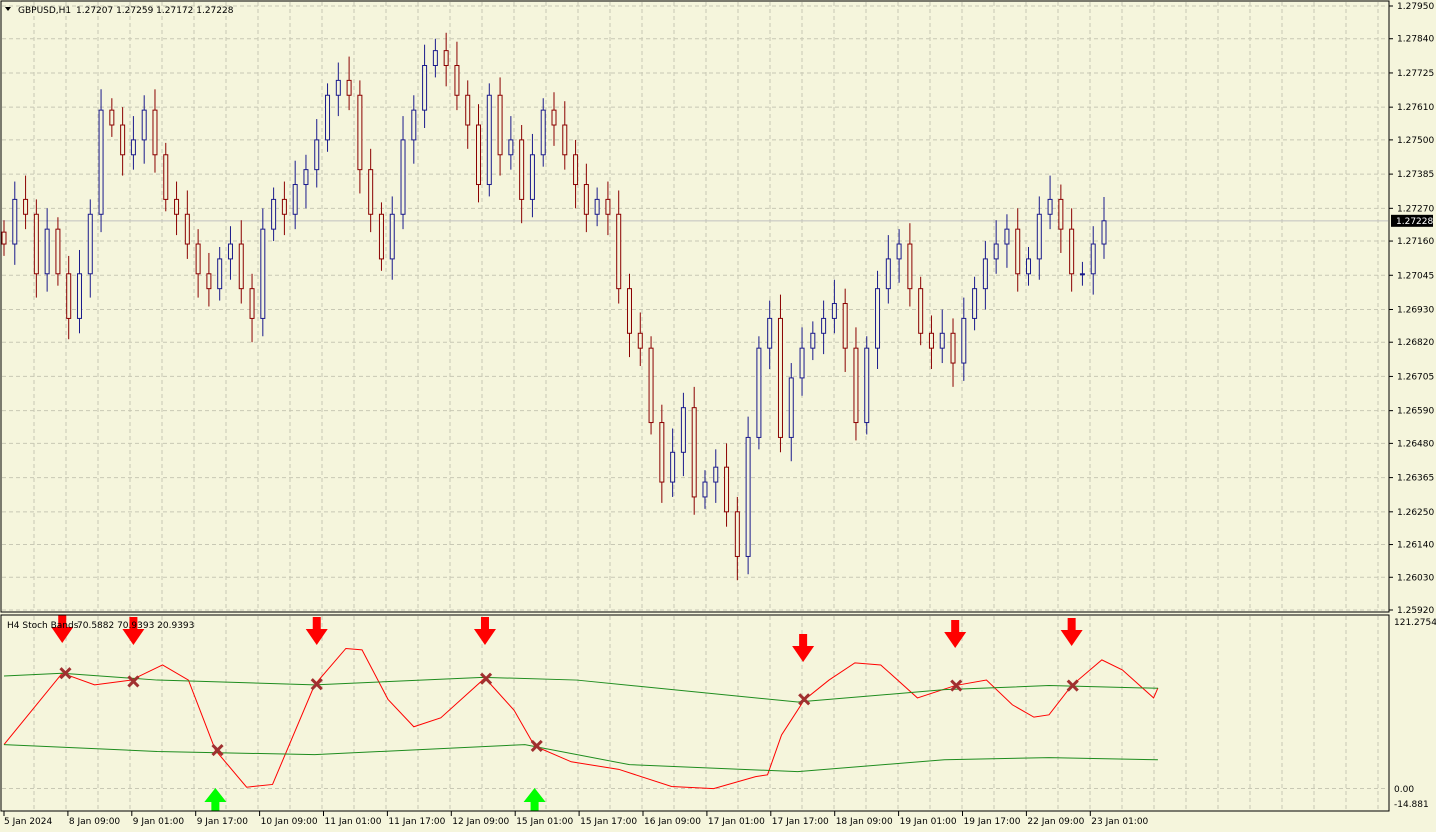  I want to click on price-label: 1.26705, so click(1415, 377).